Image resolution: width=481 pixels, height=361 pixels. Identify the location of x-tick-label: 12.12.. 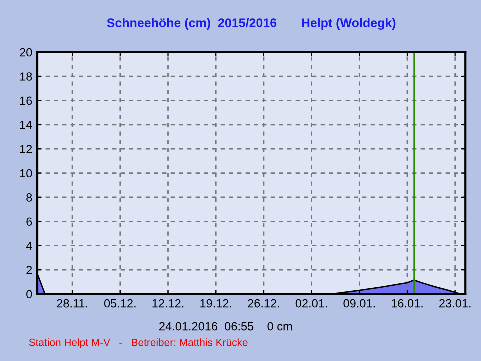
(168, 303).